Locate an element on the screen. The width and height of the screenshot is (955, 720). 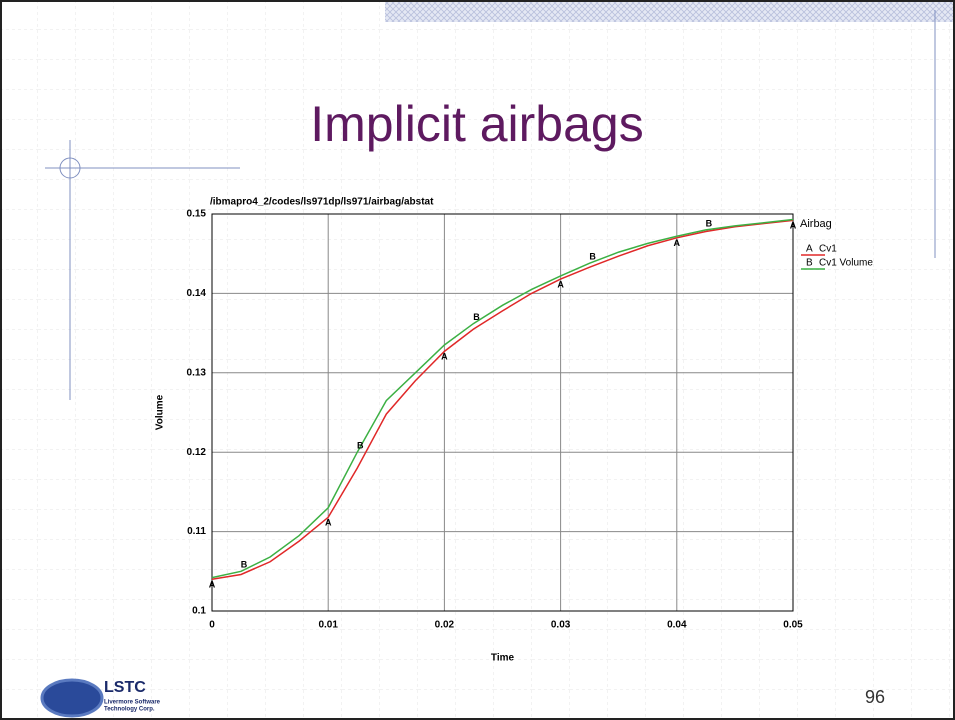
x-tick-label: 0.04 is located at coordinates (677, 625).